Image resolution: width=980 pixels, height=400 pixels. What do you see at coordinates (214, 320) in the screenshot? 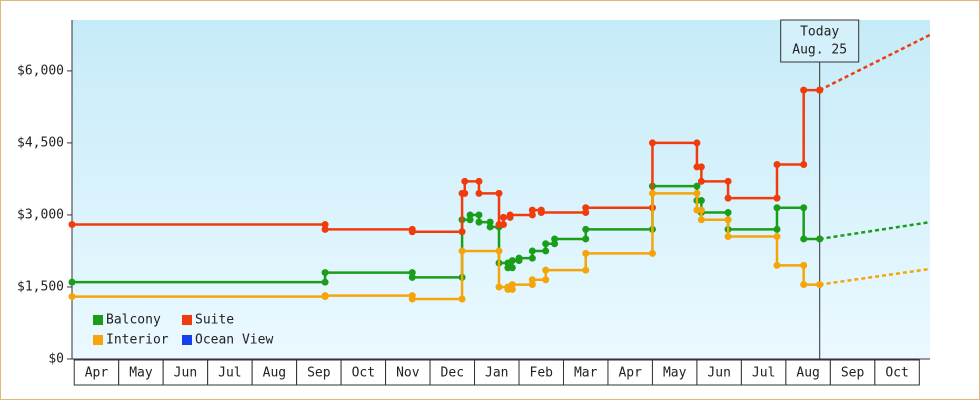
I see `legend-label: Suite` at bounding box center [214, 320].